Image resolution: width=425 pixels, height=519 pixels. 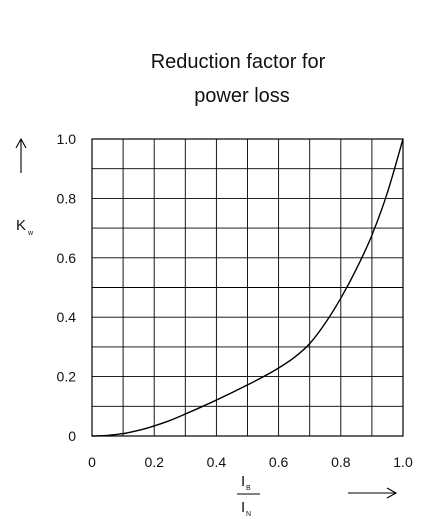 I want to click on x-axis-label-numerator: I, so click(x=243, y=481).